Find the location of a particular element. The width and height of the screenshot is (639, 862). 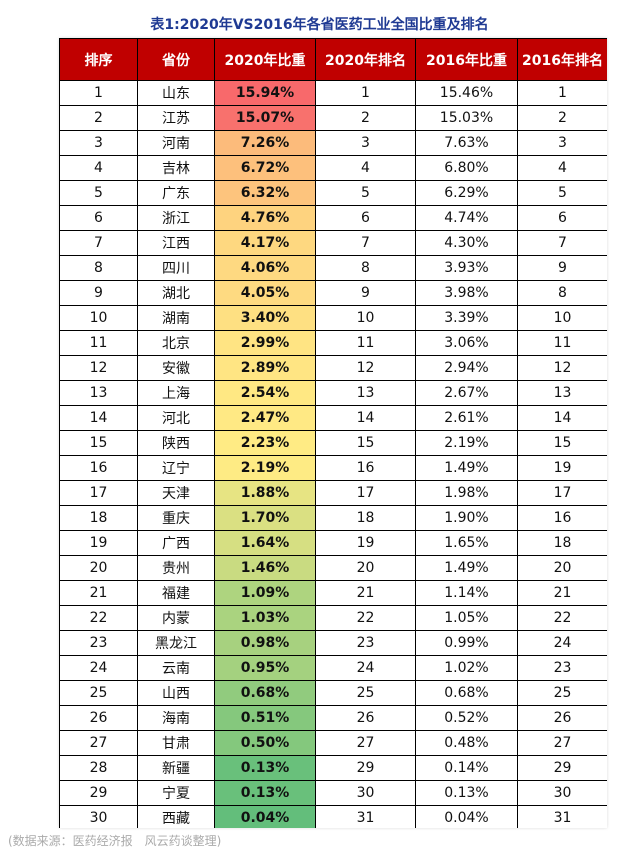

cell-share-2016: 7.63% is located at coordinates (466, 143).